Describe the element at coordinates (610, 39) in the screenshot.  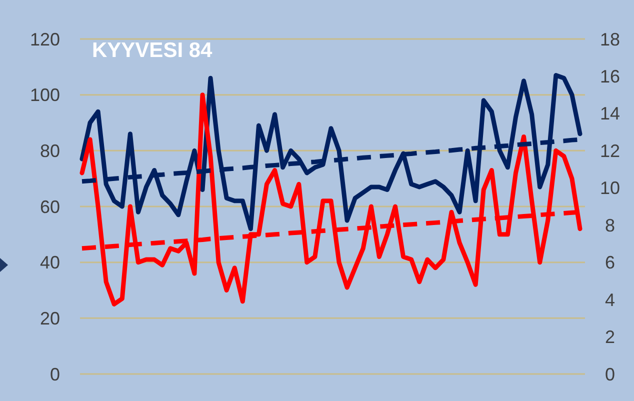
I see `y2-tick-label: 18` at that location.